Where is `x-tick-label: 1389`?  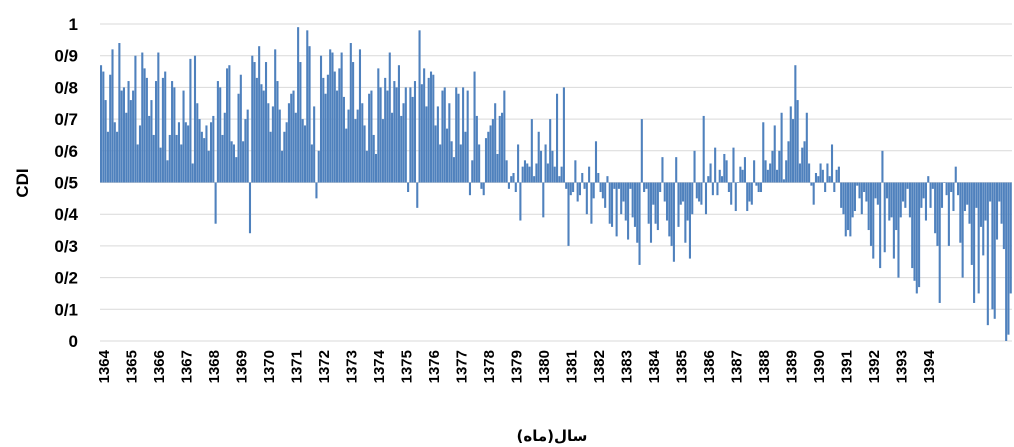 x-tick-label: 1389 is located at coordinates (791, 366).